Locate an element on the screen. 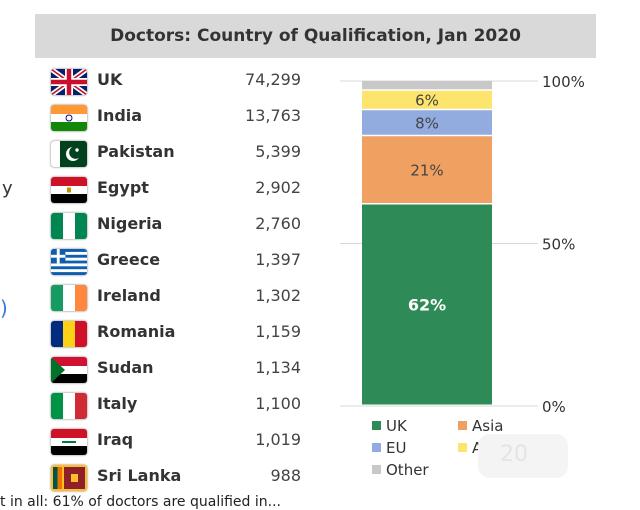  country-row-nigeria: Nigeria 2,760 is located at coordinates (176, 226).